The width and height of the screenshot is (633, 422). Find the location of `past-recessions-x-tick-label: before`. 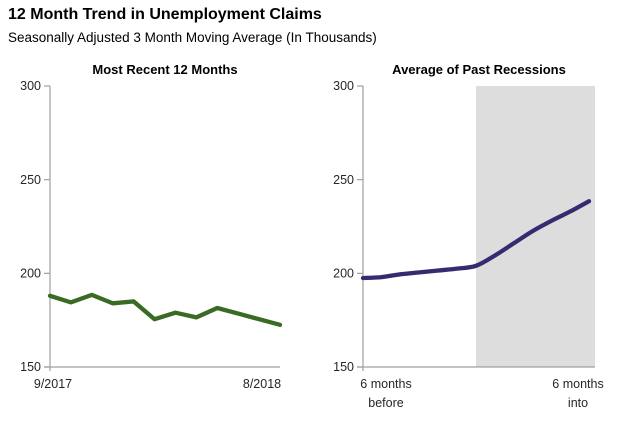

past-recessions-x-tick-label: before is located at coordinates (385, 403).